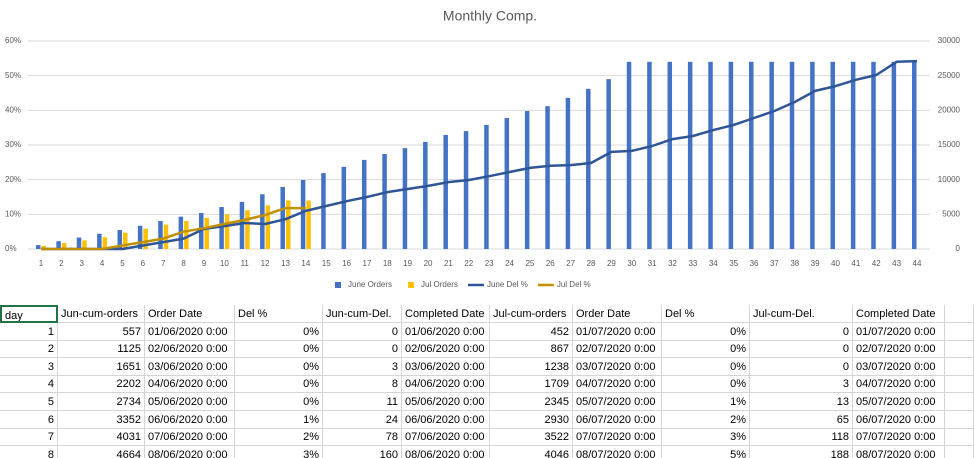 The image size is (974, 458). I want to click on cell: 4664, so click(101, 451).